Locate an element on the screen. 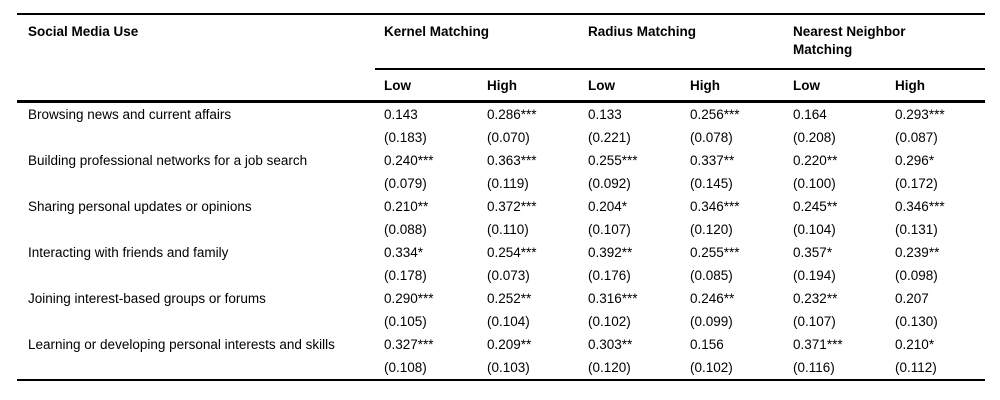  standard-error-cell: (0.194) is located at coordinates (814, 275).